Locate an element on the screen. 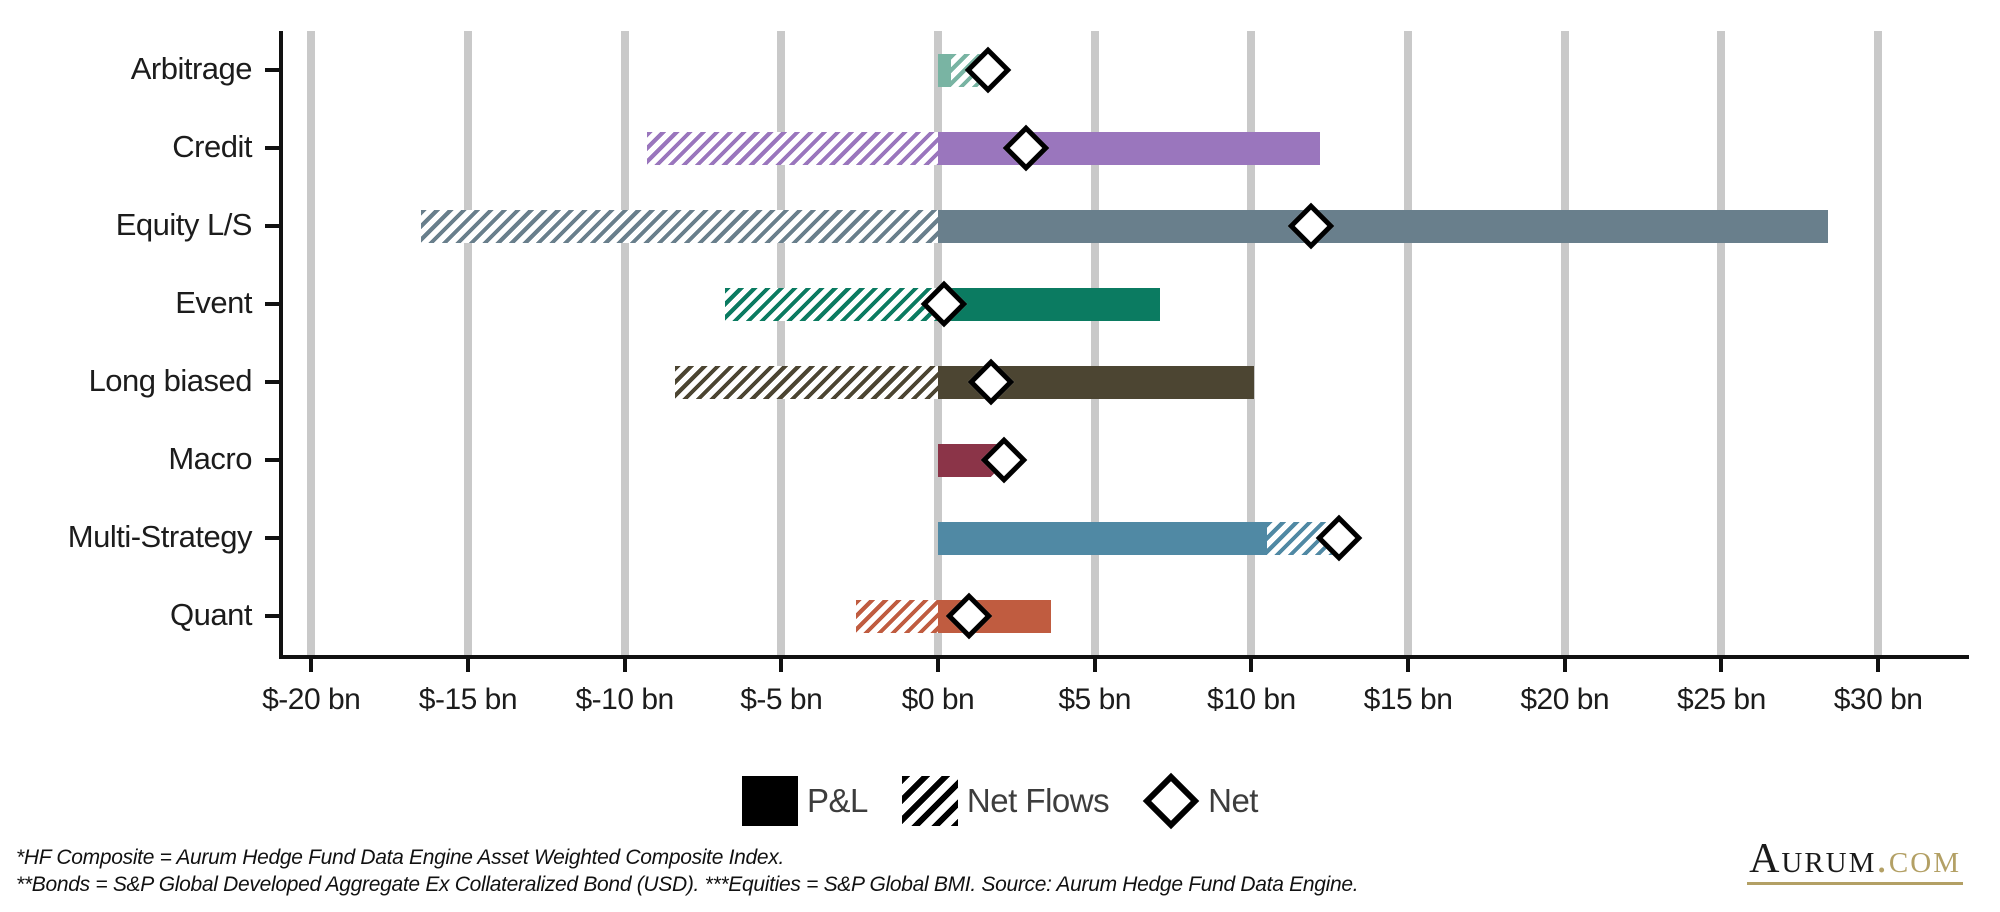 This screenshot has height=912, width=2000. x-axis-label: $20 bn is located at coordinates (1565, 699).